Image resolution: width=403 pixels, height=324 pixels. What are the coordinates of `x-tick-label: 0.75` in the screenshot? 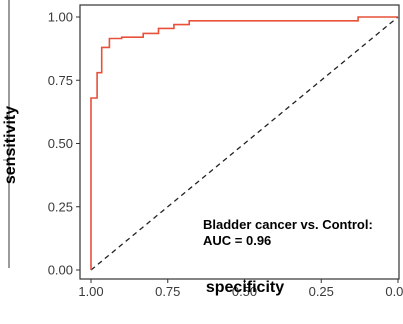 It's located at (167, 291).